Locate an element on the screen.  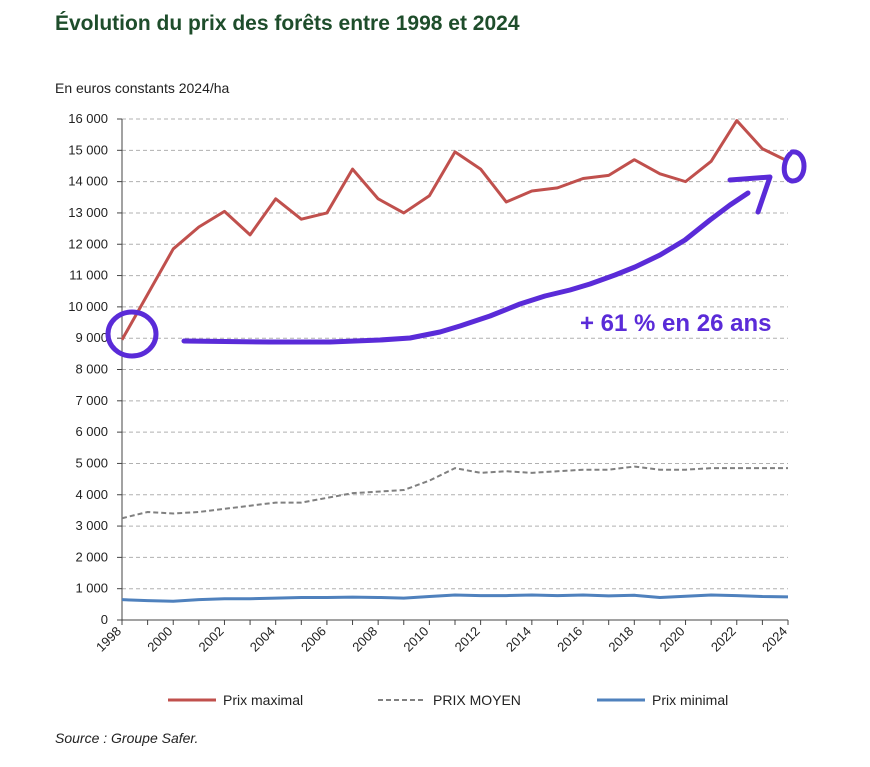
y-tick-label: 2 000 is located at coordinates (91, 556).